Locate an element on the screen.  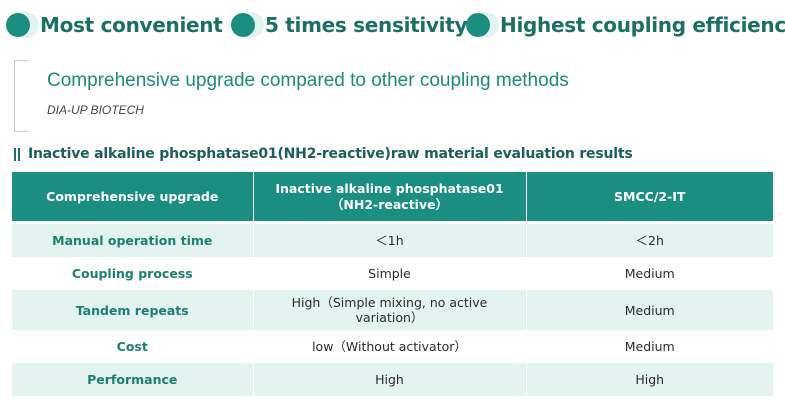
feature-sensitivity: 5 times sensitivity is located at coordinates (349, 25).